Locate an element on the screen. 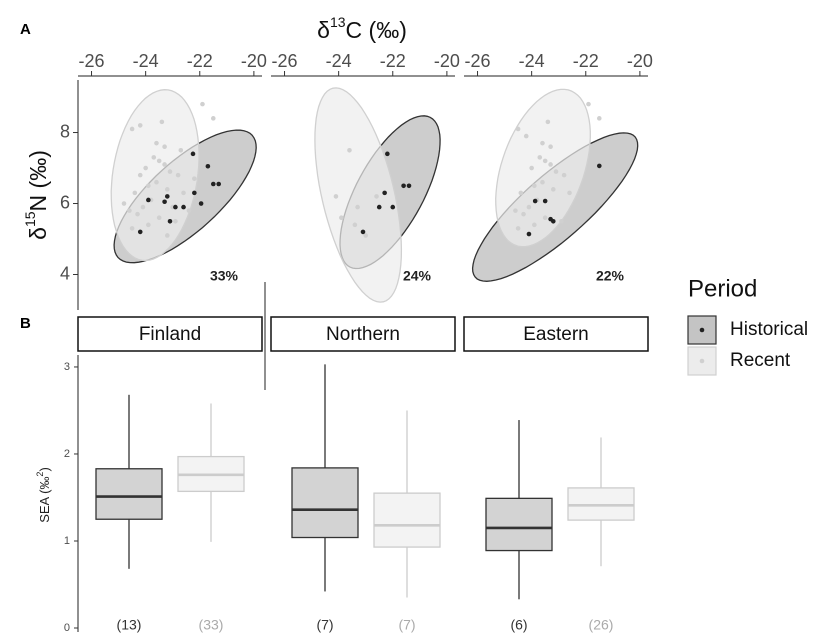 This screenshot has width=819, height=636. facet-label: Eastern is located at coordinates (555, 334).